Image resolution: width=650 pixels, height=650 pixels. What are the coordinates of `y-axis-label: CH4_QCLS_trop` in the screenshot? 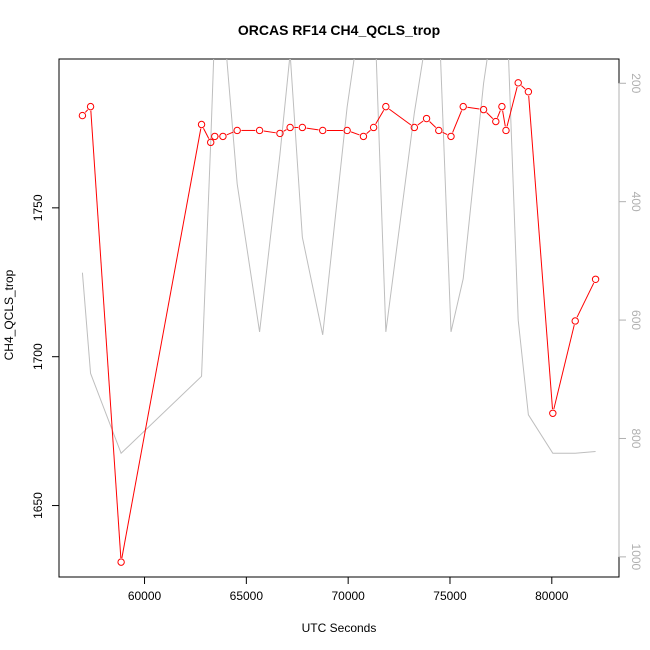 It's located at (9, 314).